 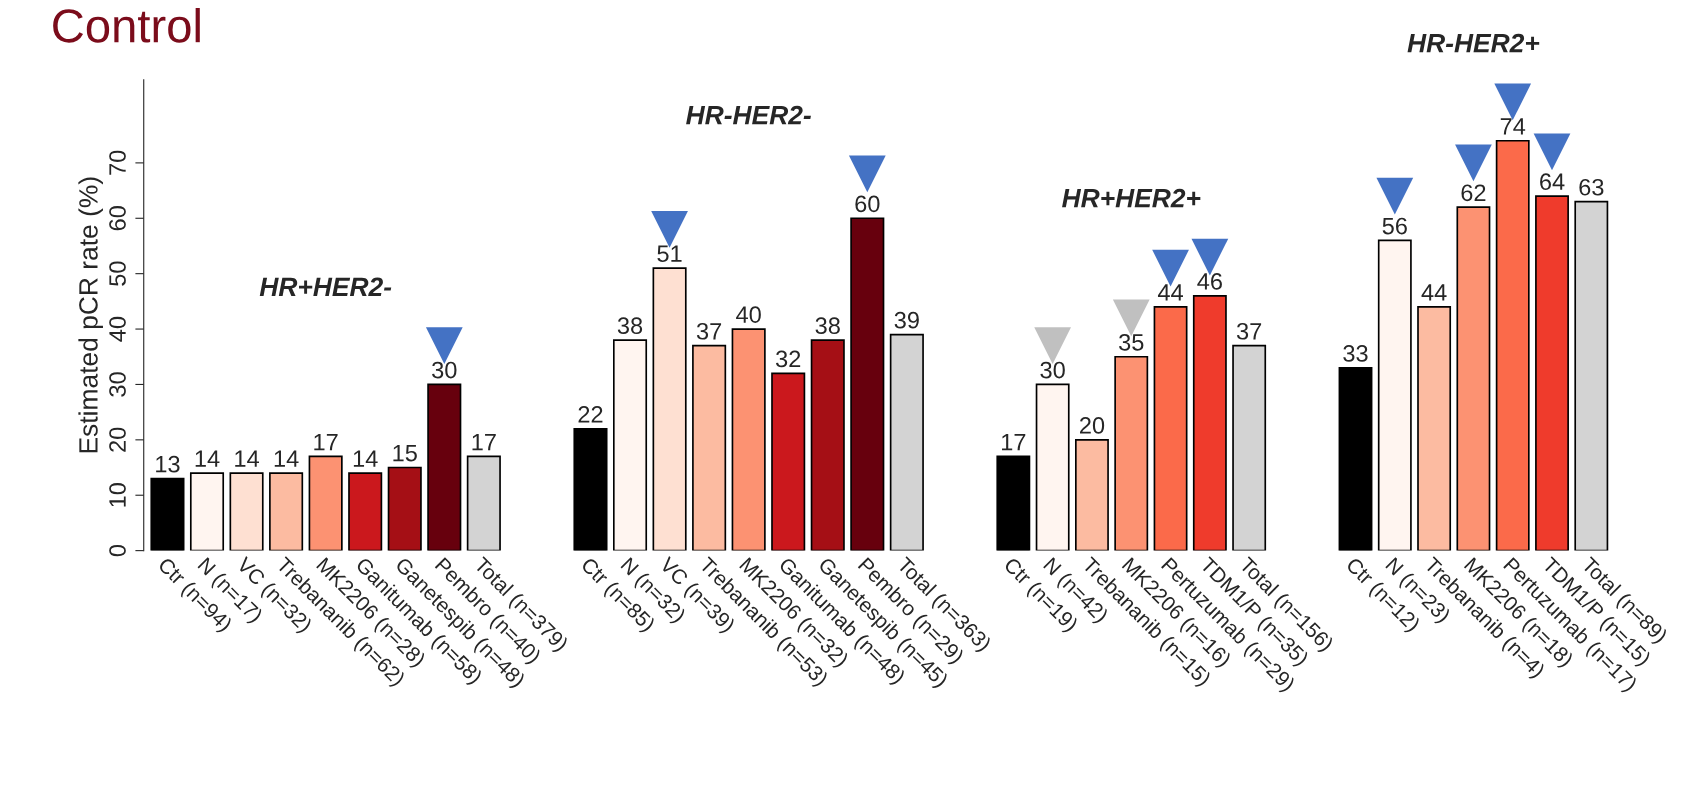 I want to click on data-label: 20, so click(x=1092, y=425).